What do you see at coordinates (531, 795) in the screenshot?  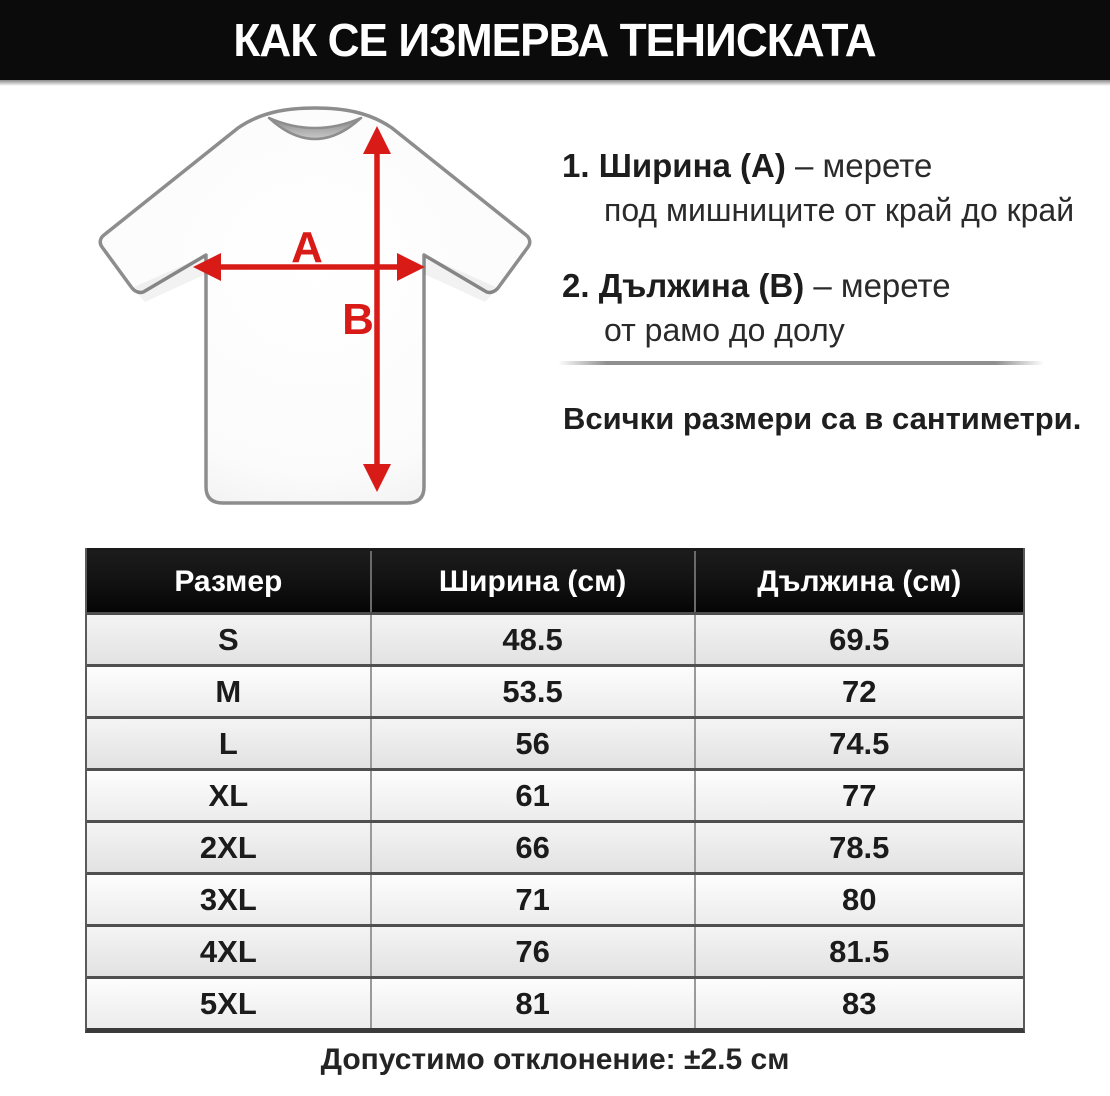 I see `cell-width: 61` at bounding box center [531, 795].